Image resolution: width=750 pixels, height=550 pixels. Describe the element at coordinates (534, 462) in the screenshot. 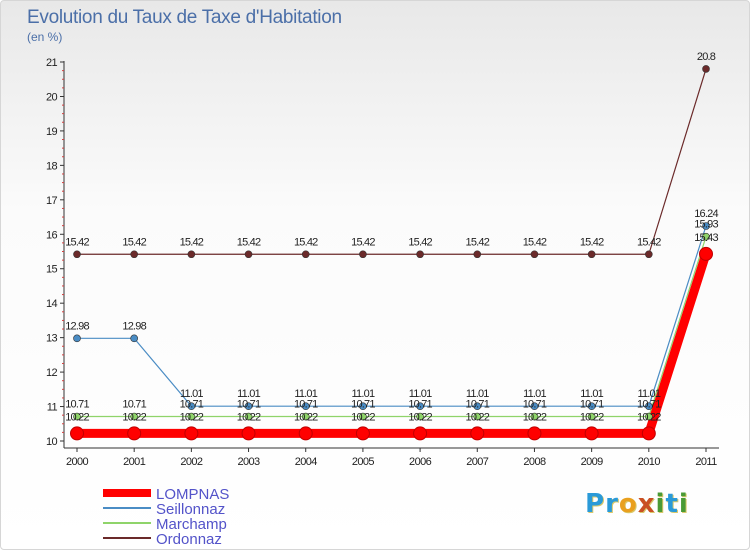

I see `x-tick-label: 2008` at that location.